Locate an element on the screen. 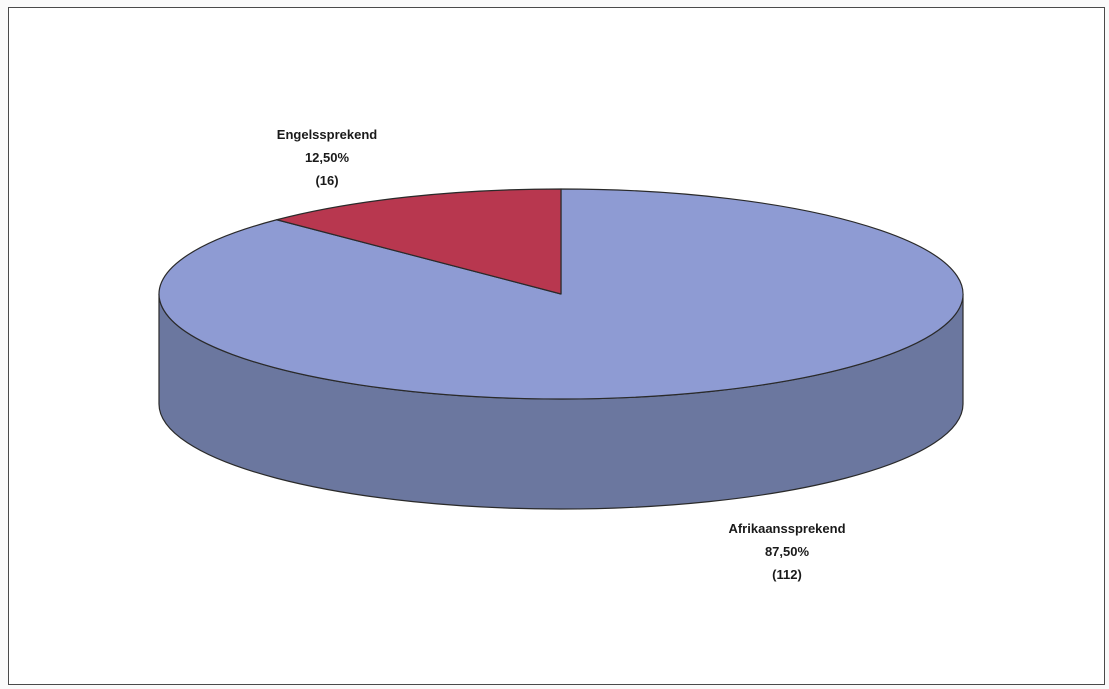  data-label-engelssprekend: Engelssprekend 12,50% (16) is located at coordinates (327, 157).